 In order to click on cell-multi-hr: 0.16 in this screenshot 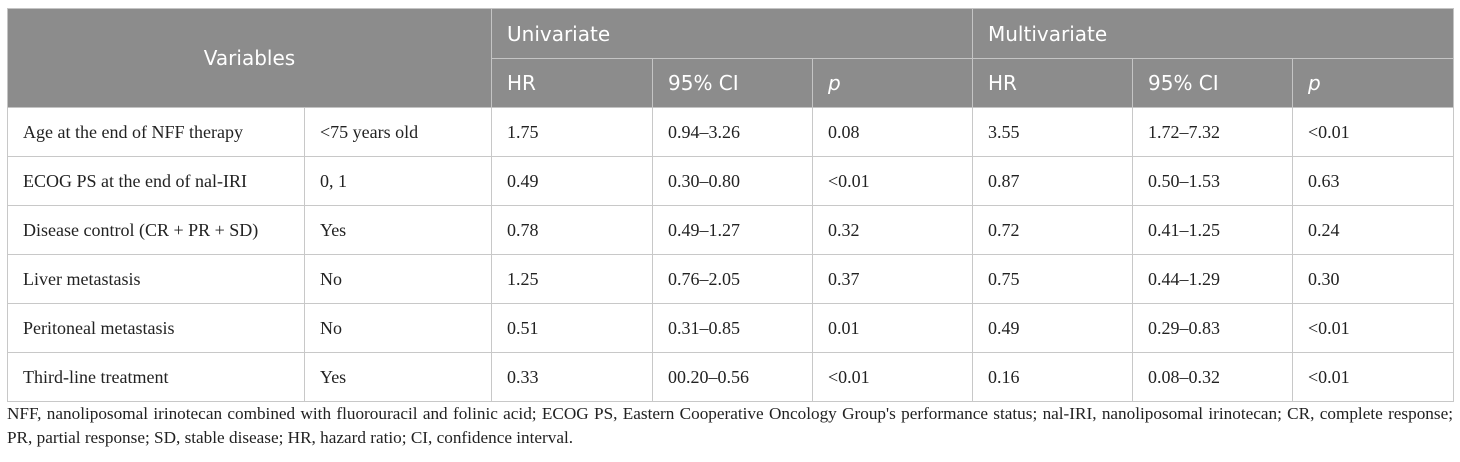, I will do `click(1052, 377)`.